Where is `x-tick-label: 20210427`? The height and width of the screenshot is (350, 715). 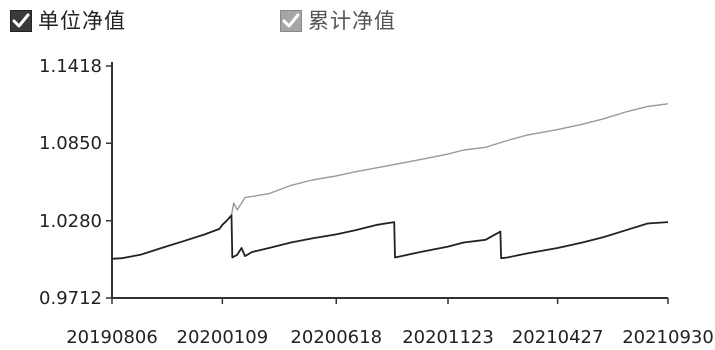 x-tick-label: 20210427 is located at coordinates (558, 337).